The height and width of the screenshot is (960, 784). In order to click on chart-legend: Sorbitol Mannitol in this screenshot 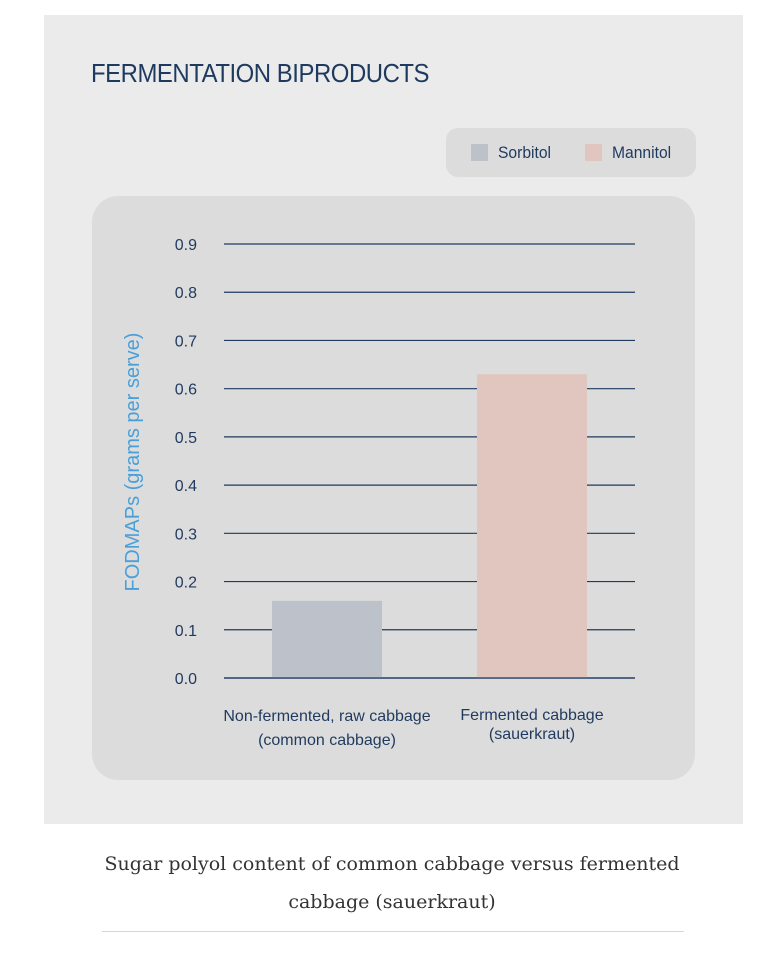, I will do `click(571, 152)`.